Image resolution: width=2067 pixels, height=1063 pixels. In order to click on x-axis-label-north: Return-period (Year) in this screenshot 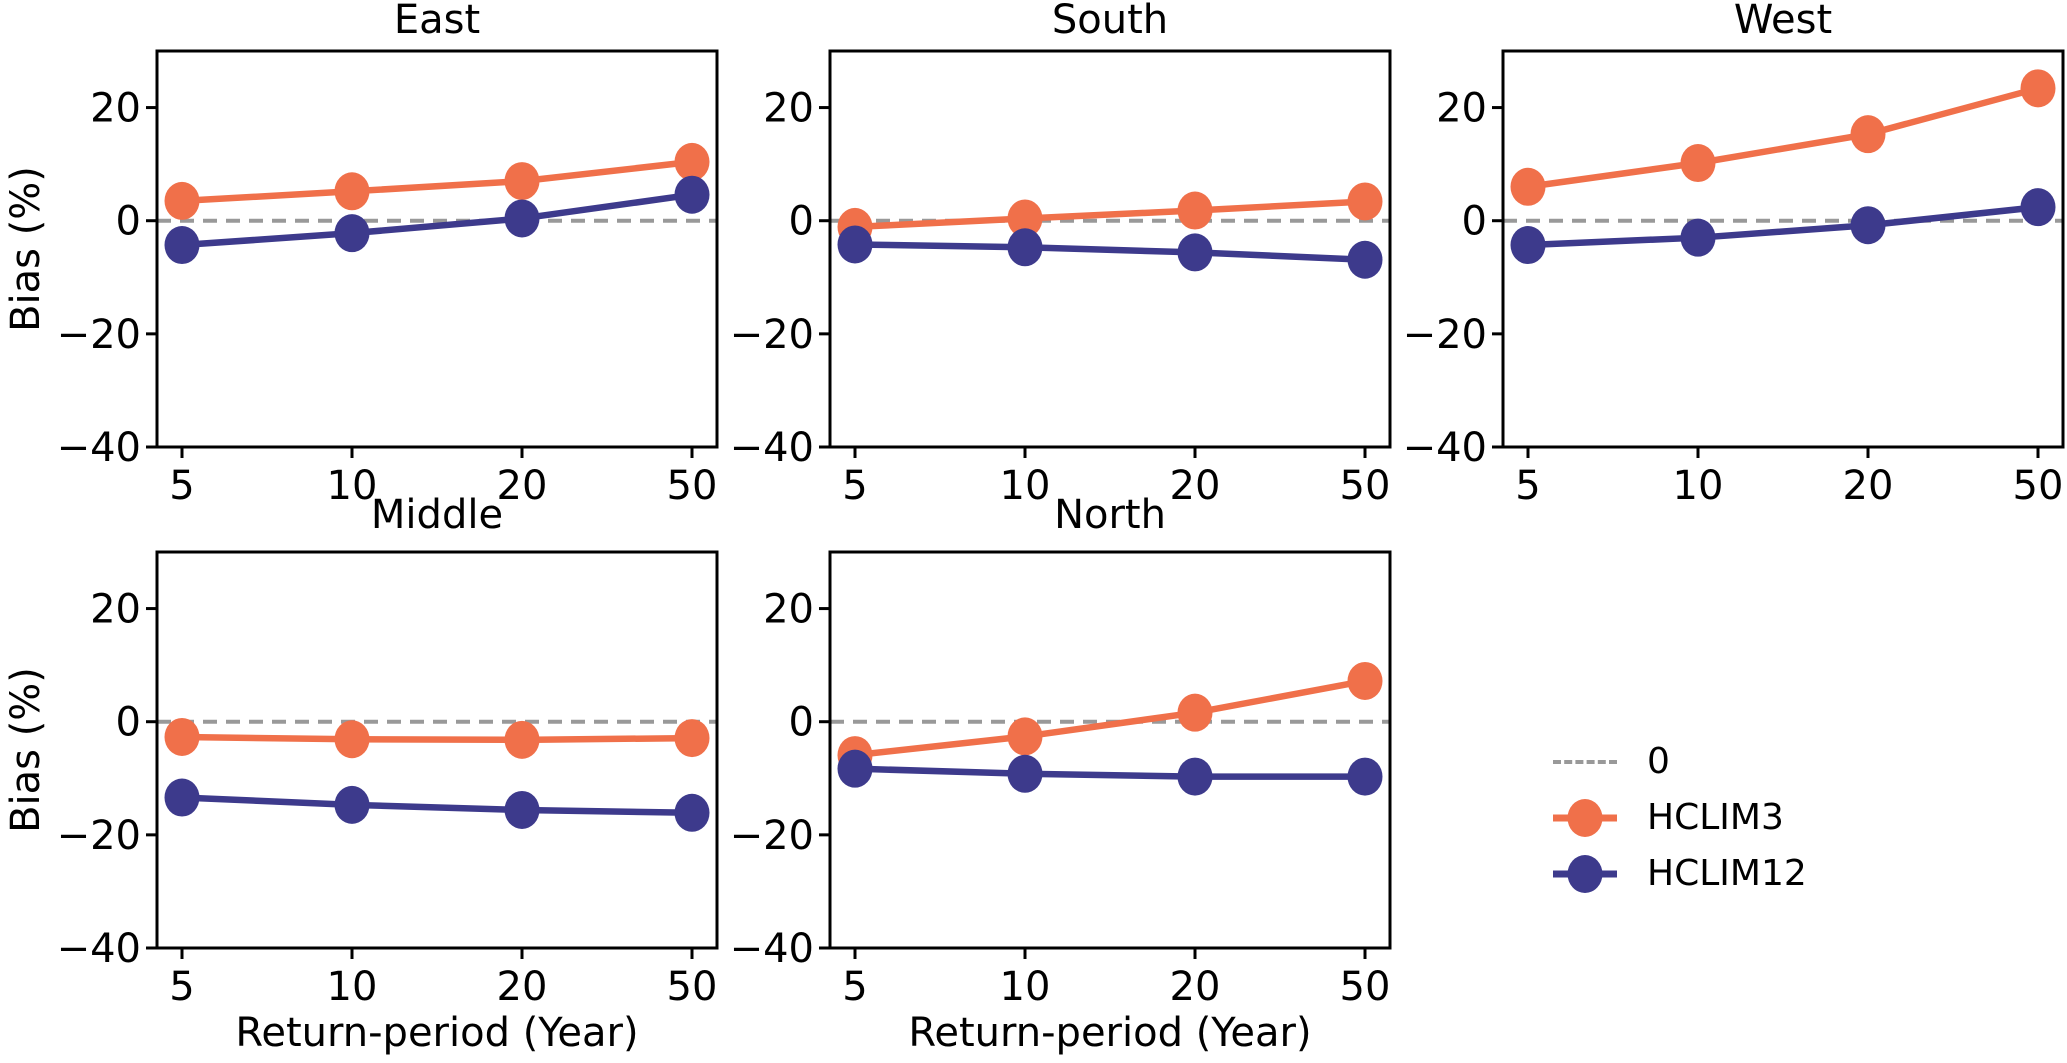, I will do `click(1110, 1033)`.